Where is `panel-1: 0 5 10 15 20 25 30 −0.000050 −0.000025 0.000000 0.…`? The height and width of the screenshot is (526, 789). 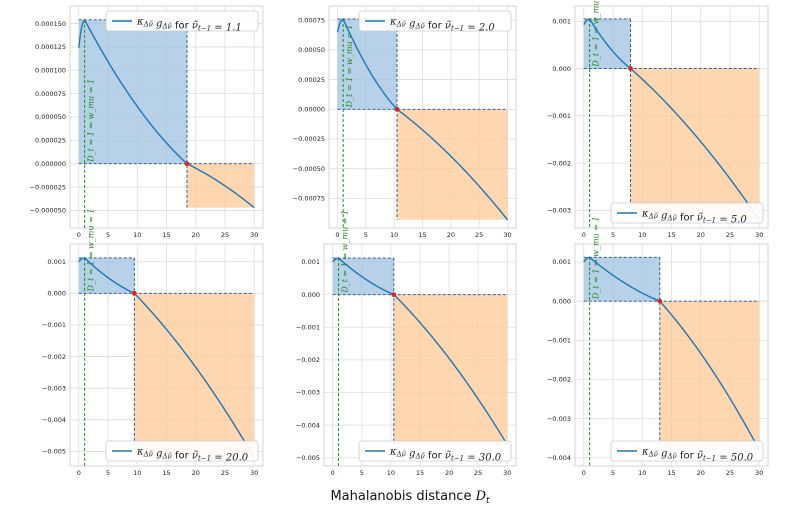 panel-1: 0 5 10 15 20 25 30 −0.000050 −0.000025 0.000000 0.… is located at coordinates (147, 122).